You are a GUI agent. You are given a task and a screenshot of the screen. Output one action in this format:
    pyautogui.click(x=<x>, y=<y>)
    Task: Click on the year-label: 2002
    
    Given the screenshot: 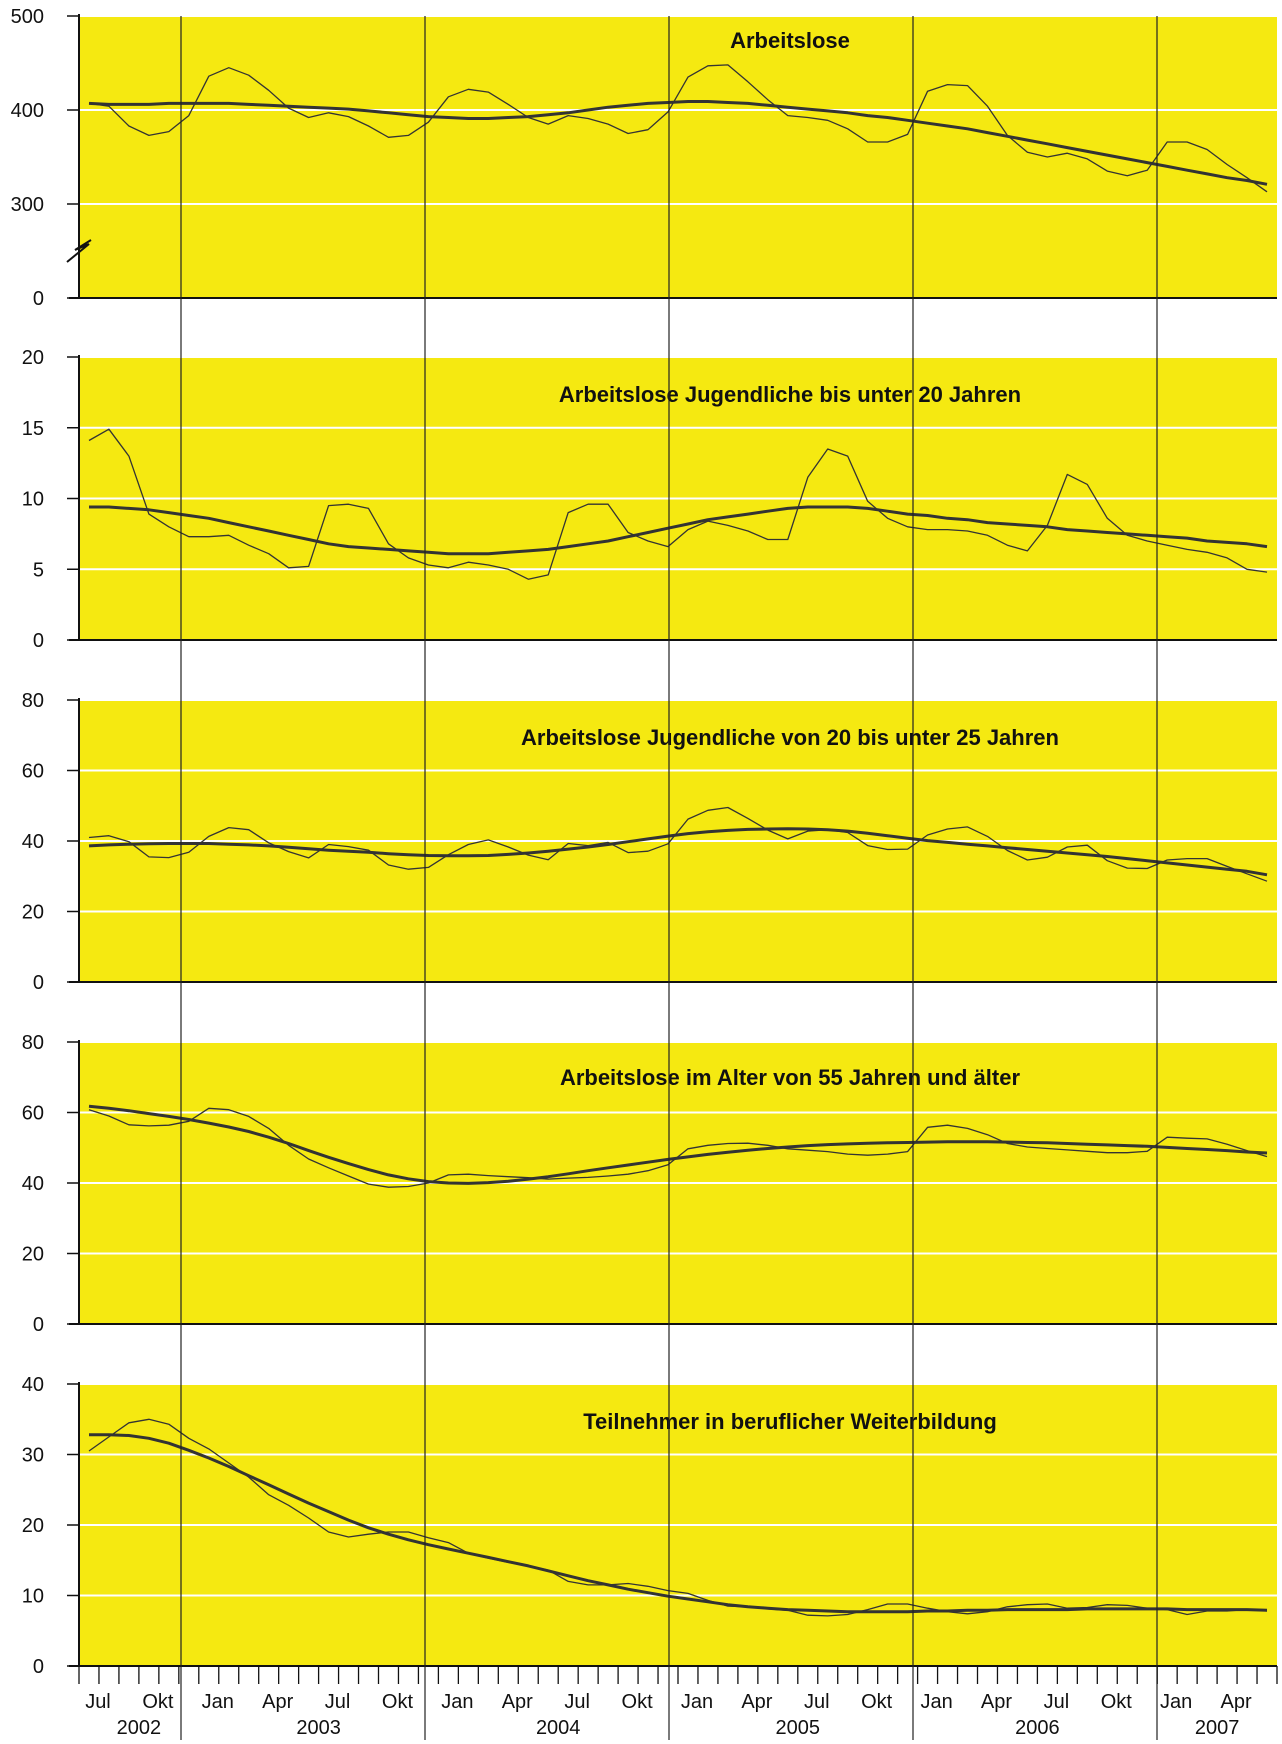 What is the action you would take?
    pyautogui.click(x=139, y=1728)
    